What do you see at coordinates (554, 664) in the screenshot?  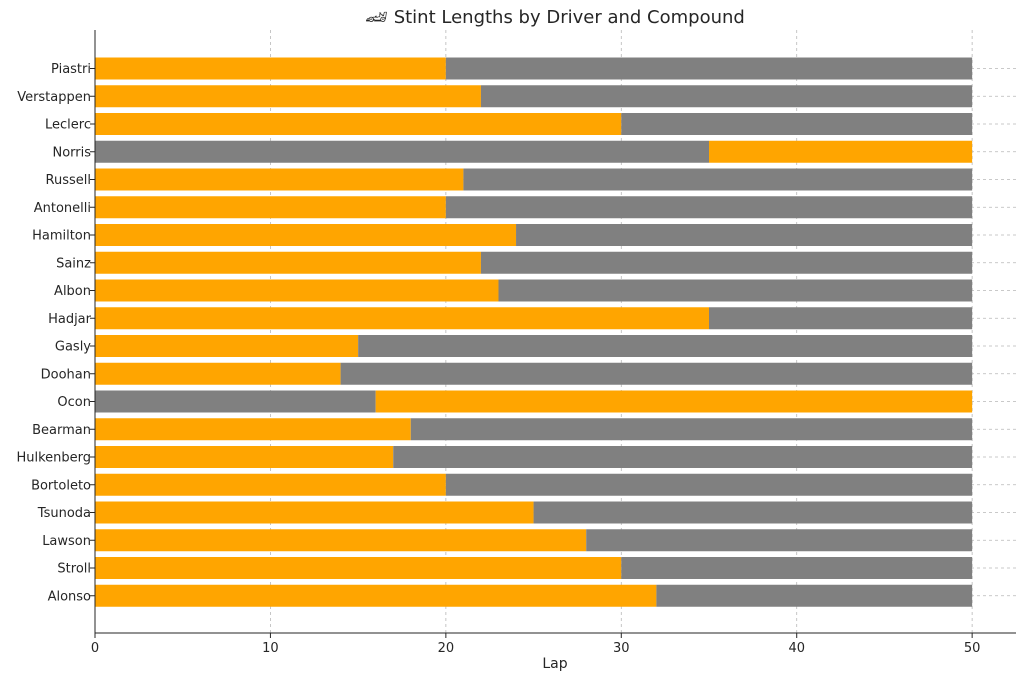 I see `x-axis-label: Lap` at bounding box center [554, 664].